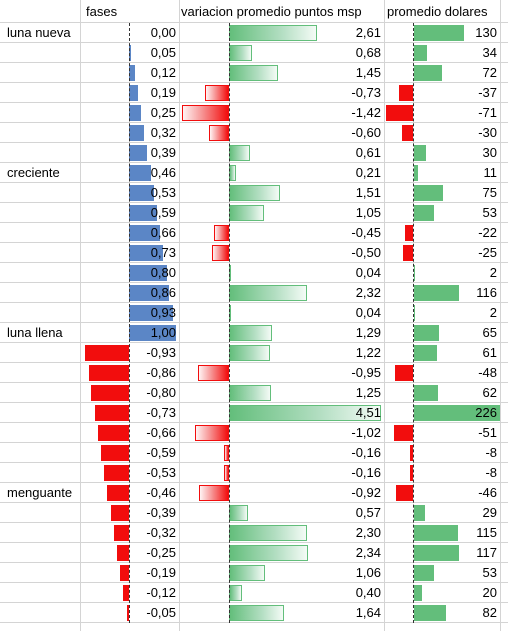 The height and width of the screenshot is (631, 508). Describe the element at coordinates (366, 92) in the screenshot. I see `variacion-value: -0,73` at that location.